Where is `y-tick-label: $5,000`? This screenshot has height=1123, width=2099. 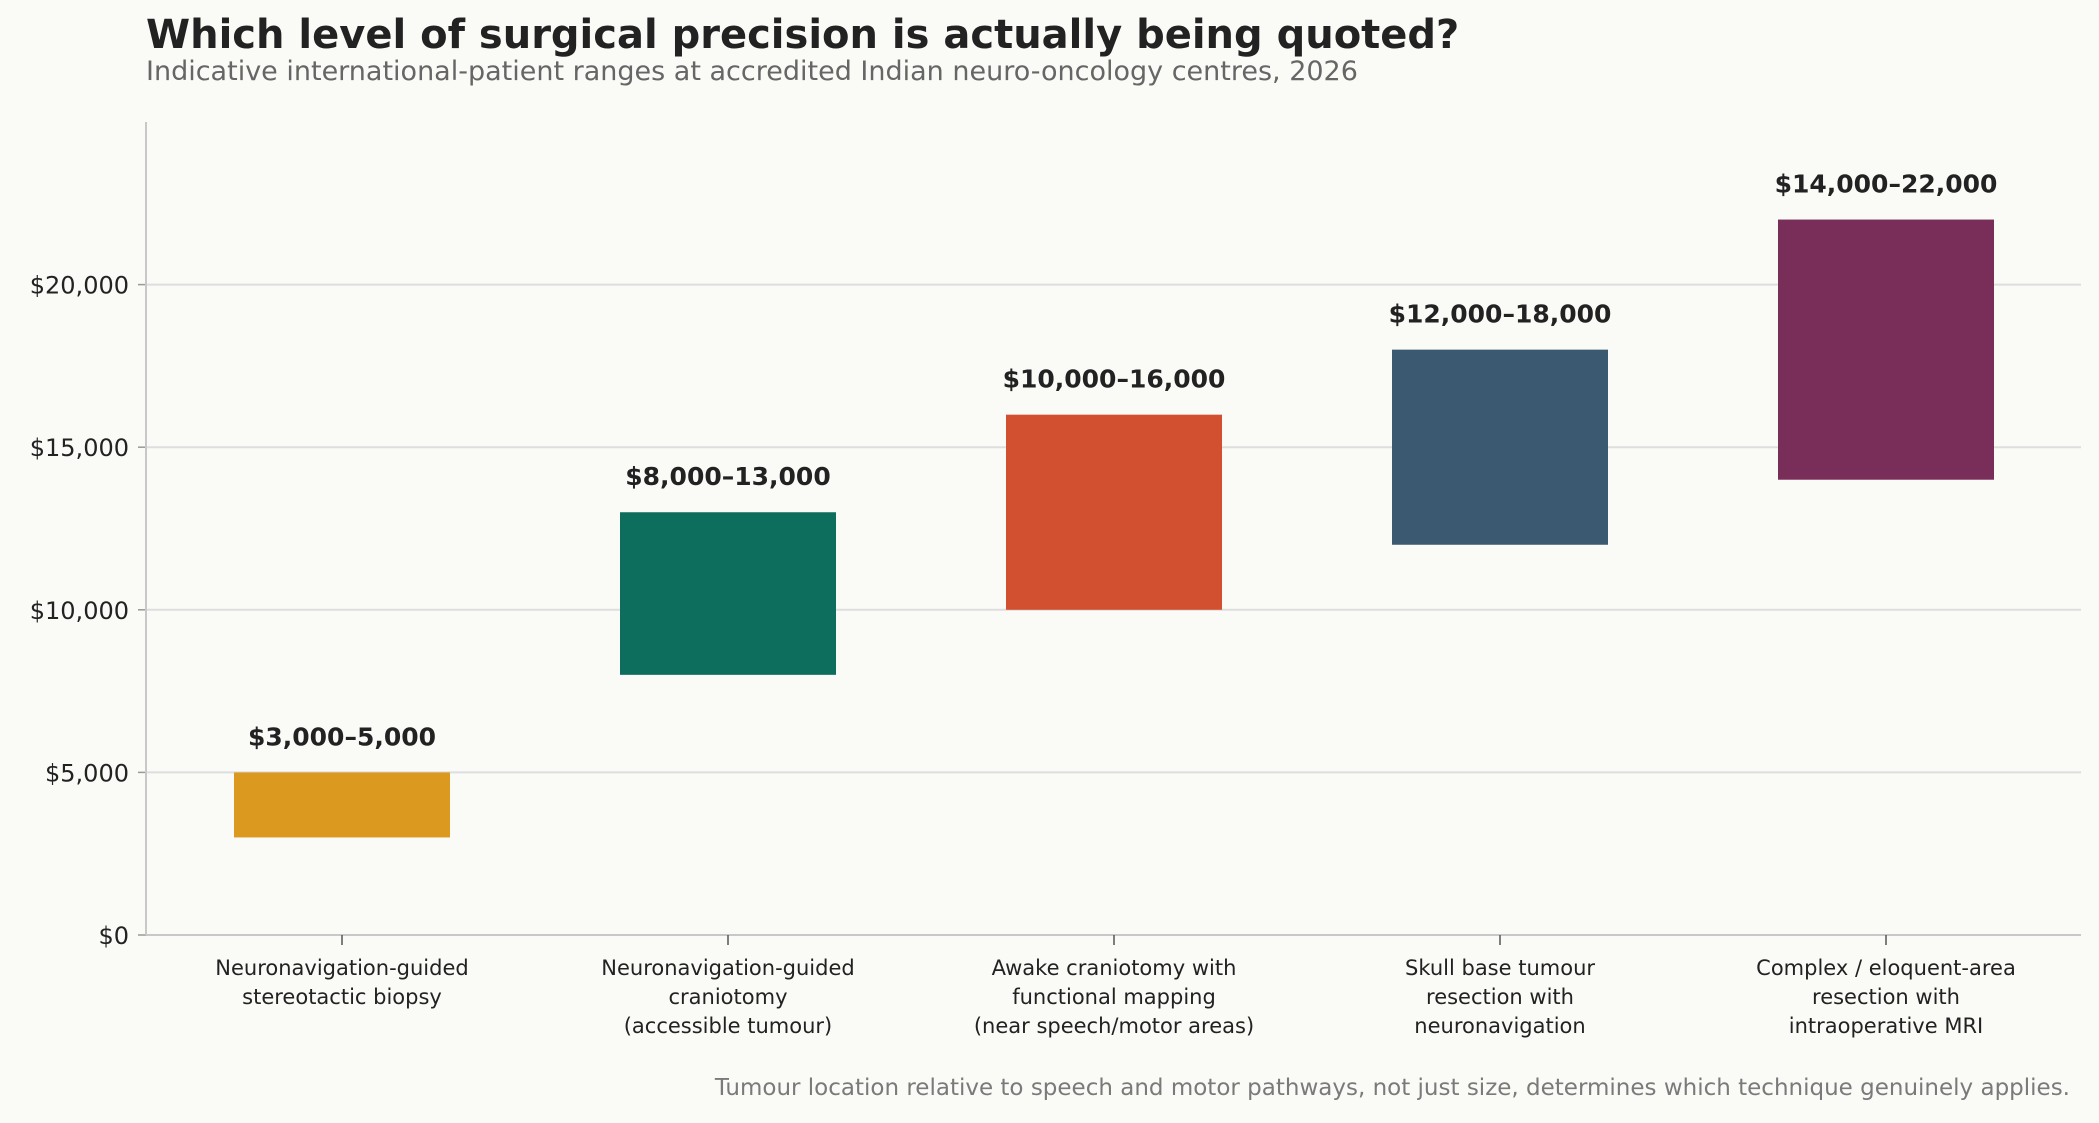 y-tick-label: $5,000 is located at coordinates (87, 773).